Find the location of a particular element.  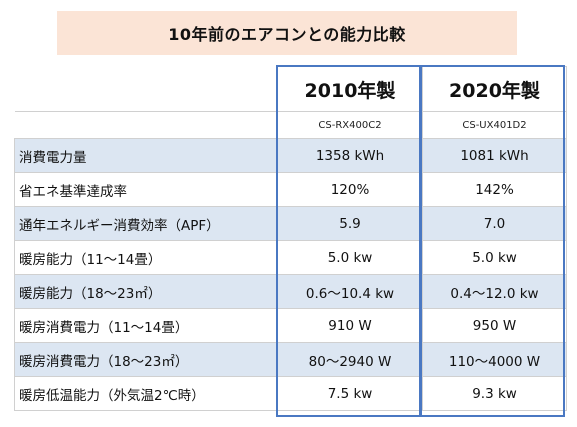

table-row: 暖房消費電力（18～23㎡） 80～2940 W 110～4000 W is located at coordinates (290, 359).